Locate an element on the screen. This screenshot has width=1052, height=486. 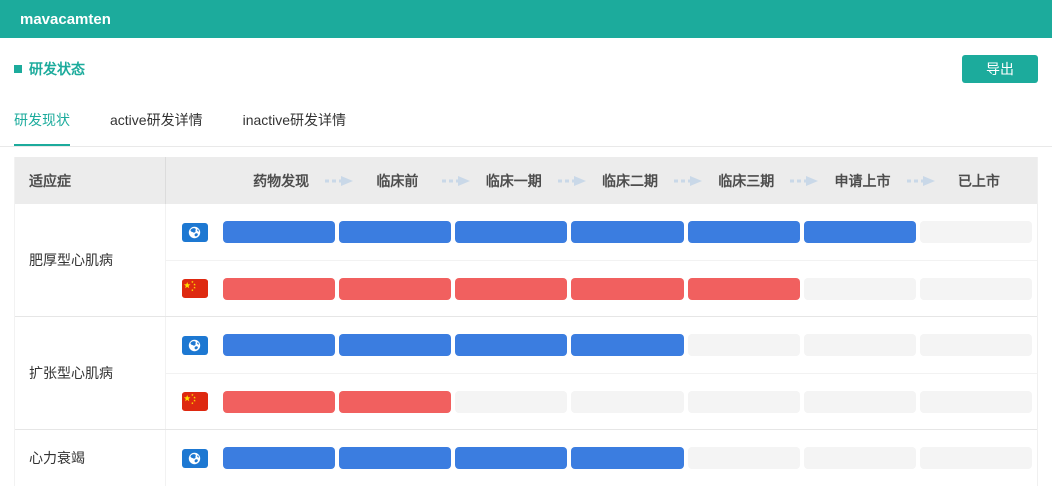
phase-column-header: 临床一期 is located at coordinates (521, 181).